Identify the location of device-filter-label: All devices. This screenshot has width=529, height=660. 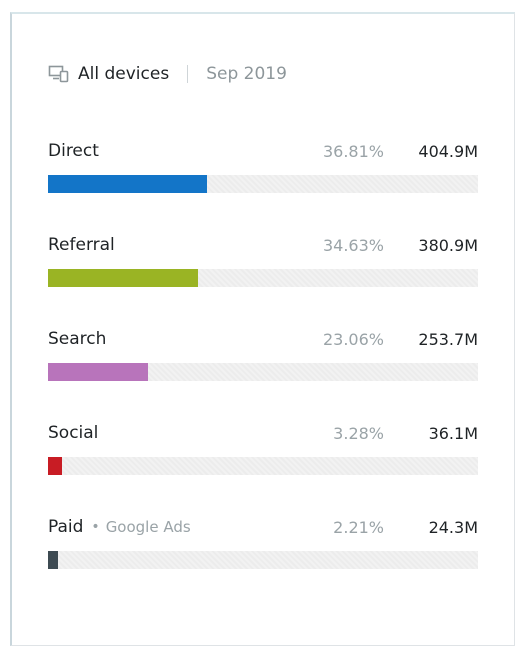
(124, 74).